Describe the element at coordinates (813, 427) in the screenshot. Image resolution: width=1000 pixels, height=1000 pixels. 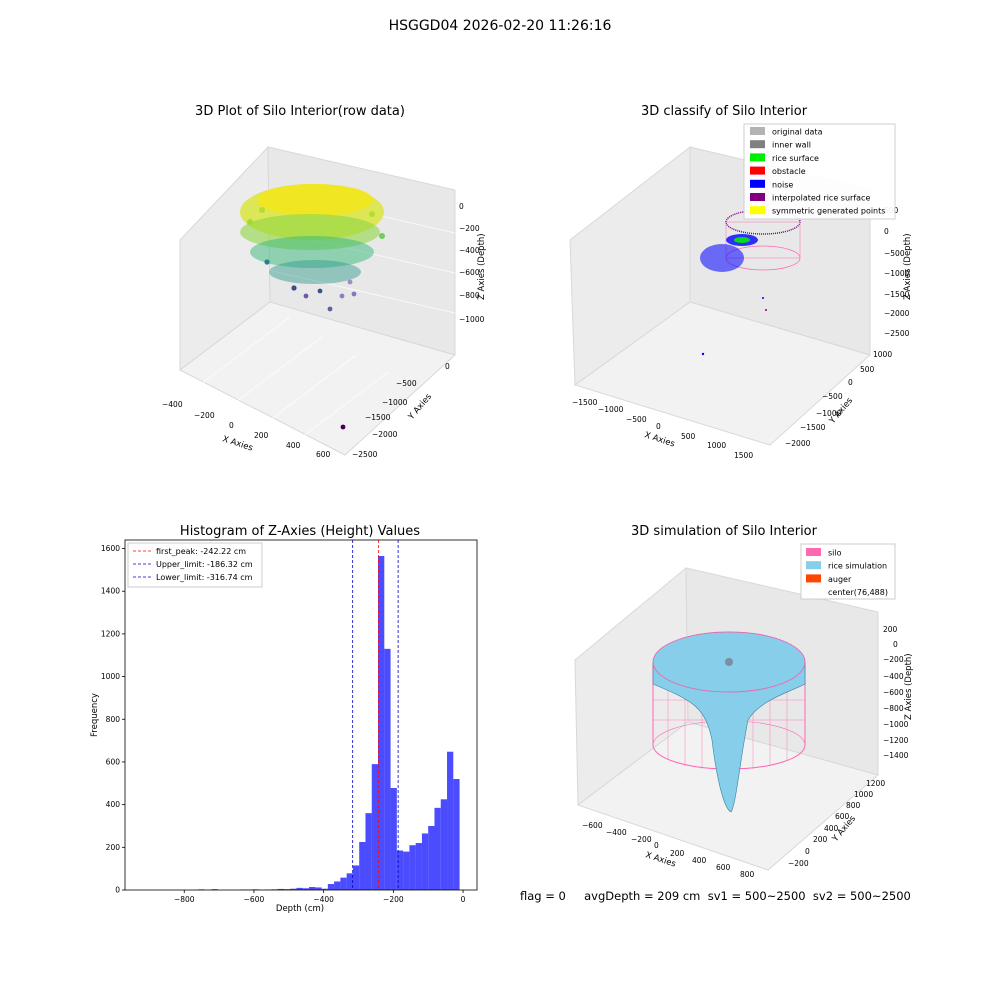
I see `svg-text: −1500` at that location.